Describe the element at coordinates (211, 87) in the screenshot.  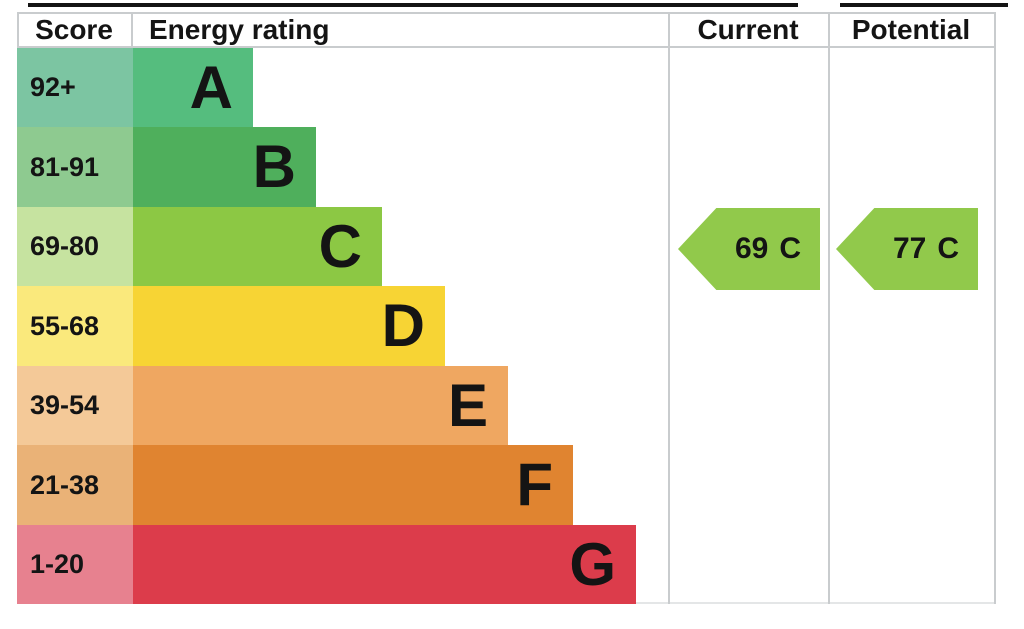
I see `rating-letter-a: A` at that location.